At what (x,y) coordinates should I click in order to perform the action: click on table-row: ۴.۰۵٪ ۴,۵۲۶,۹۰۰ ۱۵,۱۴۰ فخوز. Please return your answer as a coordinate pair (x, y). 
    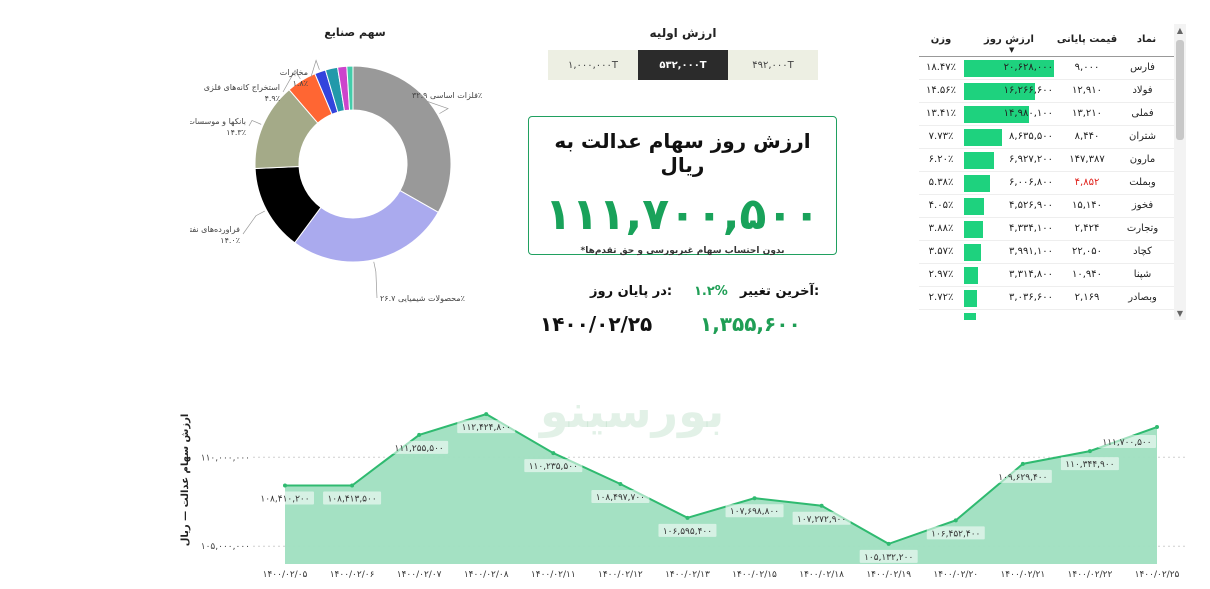
    Looking at the image, I should click on (1046, 206).